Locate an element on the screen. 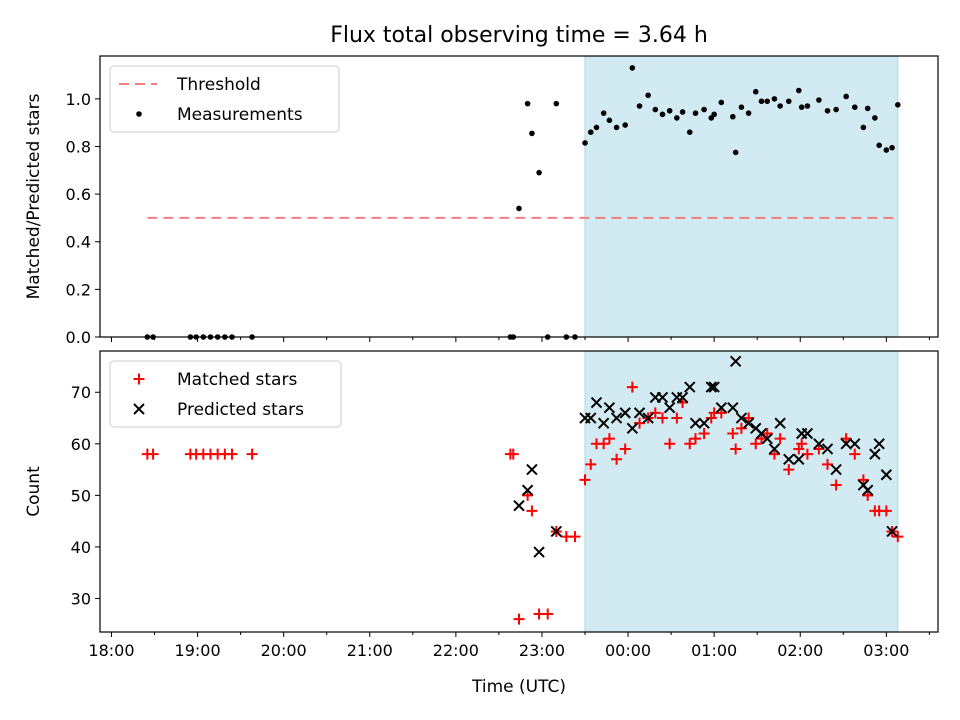 This screenshot has width=960, height=720. observing-window is located at coordinates (741, 491).